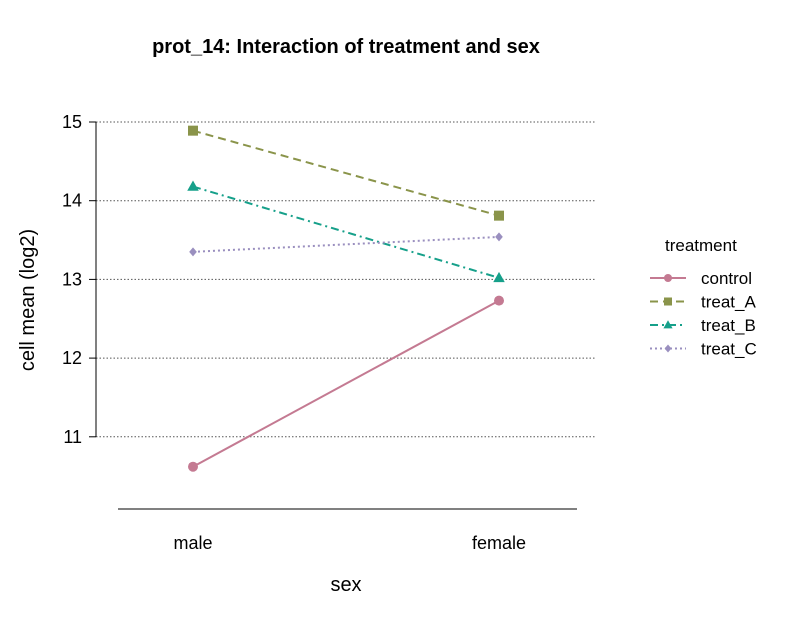 This screenshot has width=800, height=620. I want to click on series-treat_B, so click(346, 231).